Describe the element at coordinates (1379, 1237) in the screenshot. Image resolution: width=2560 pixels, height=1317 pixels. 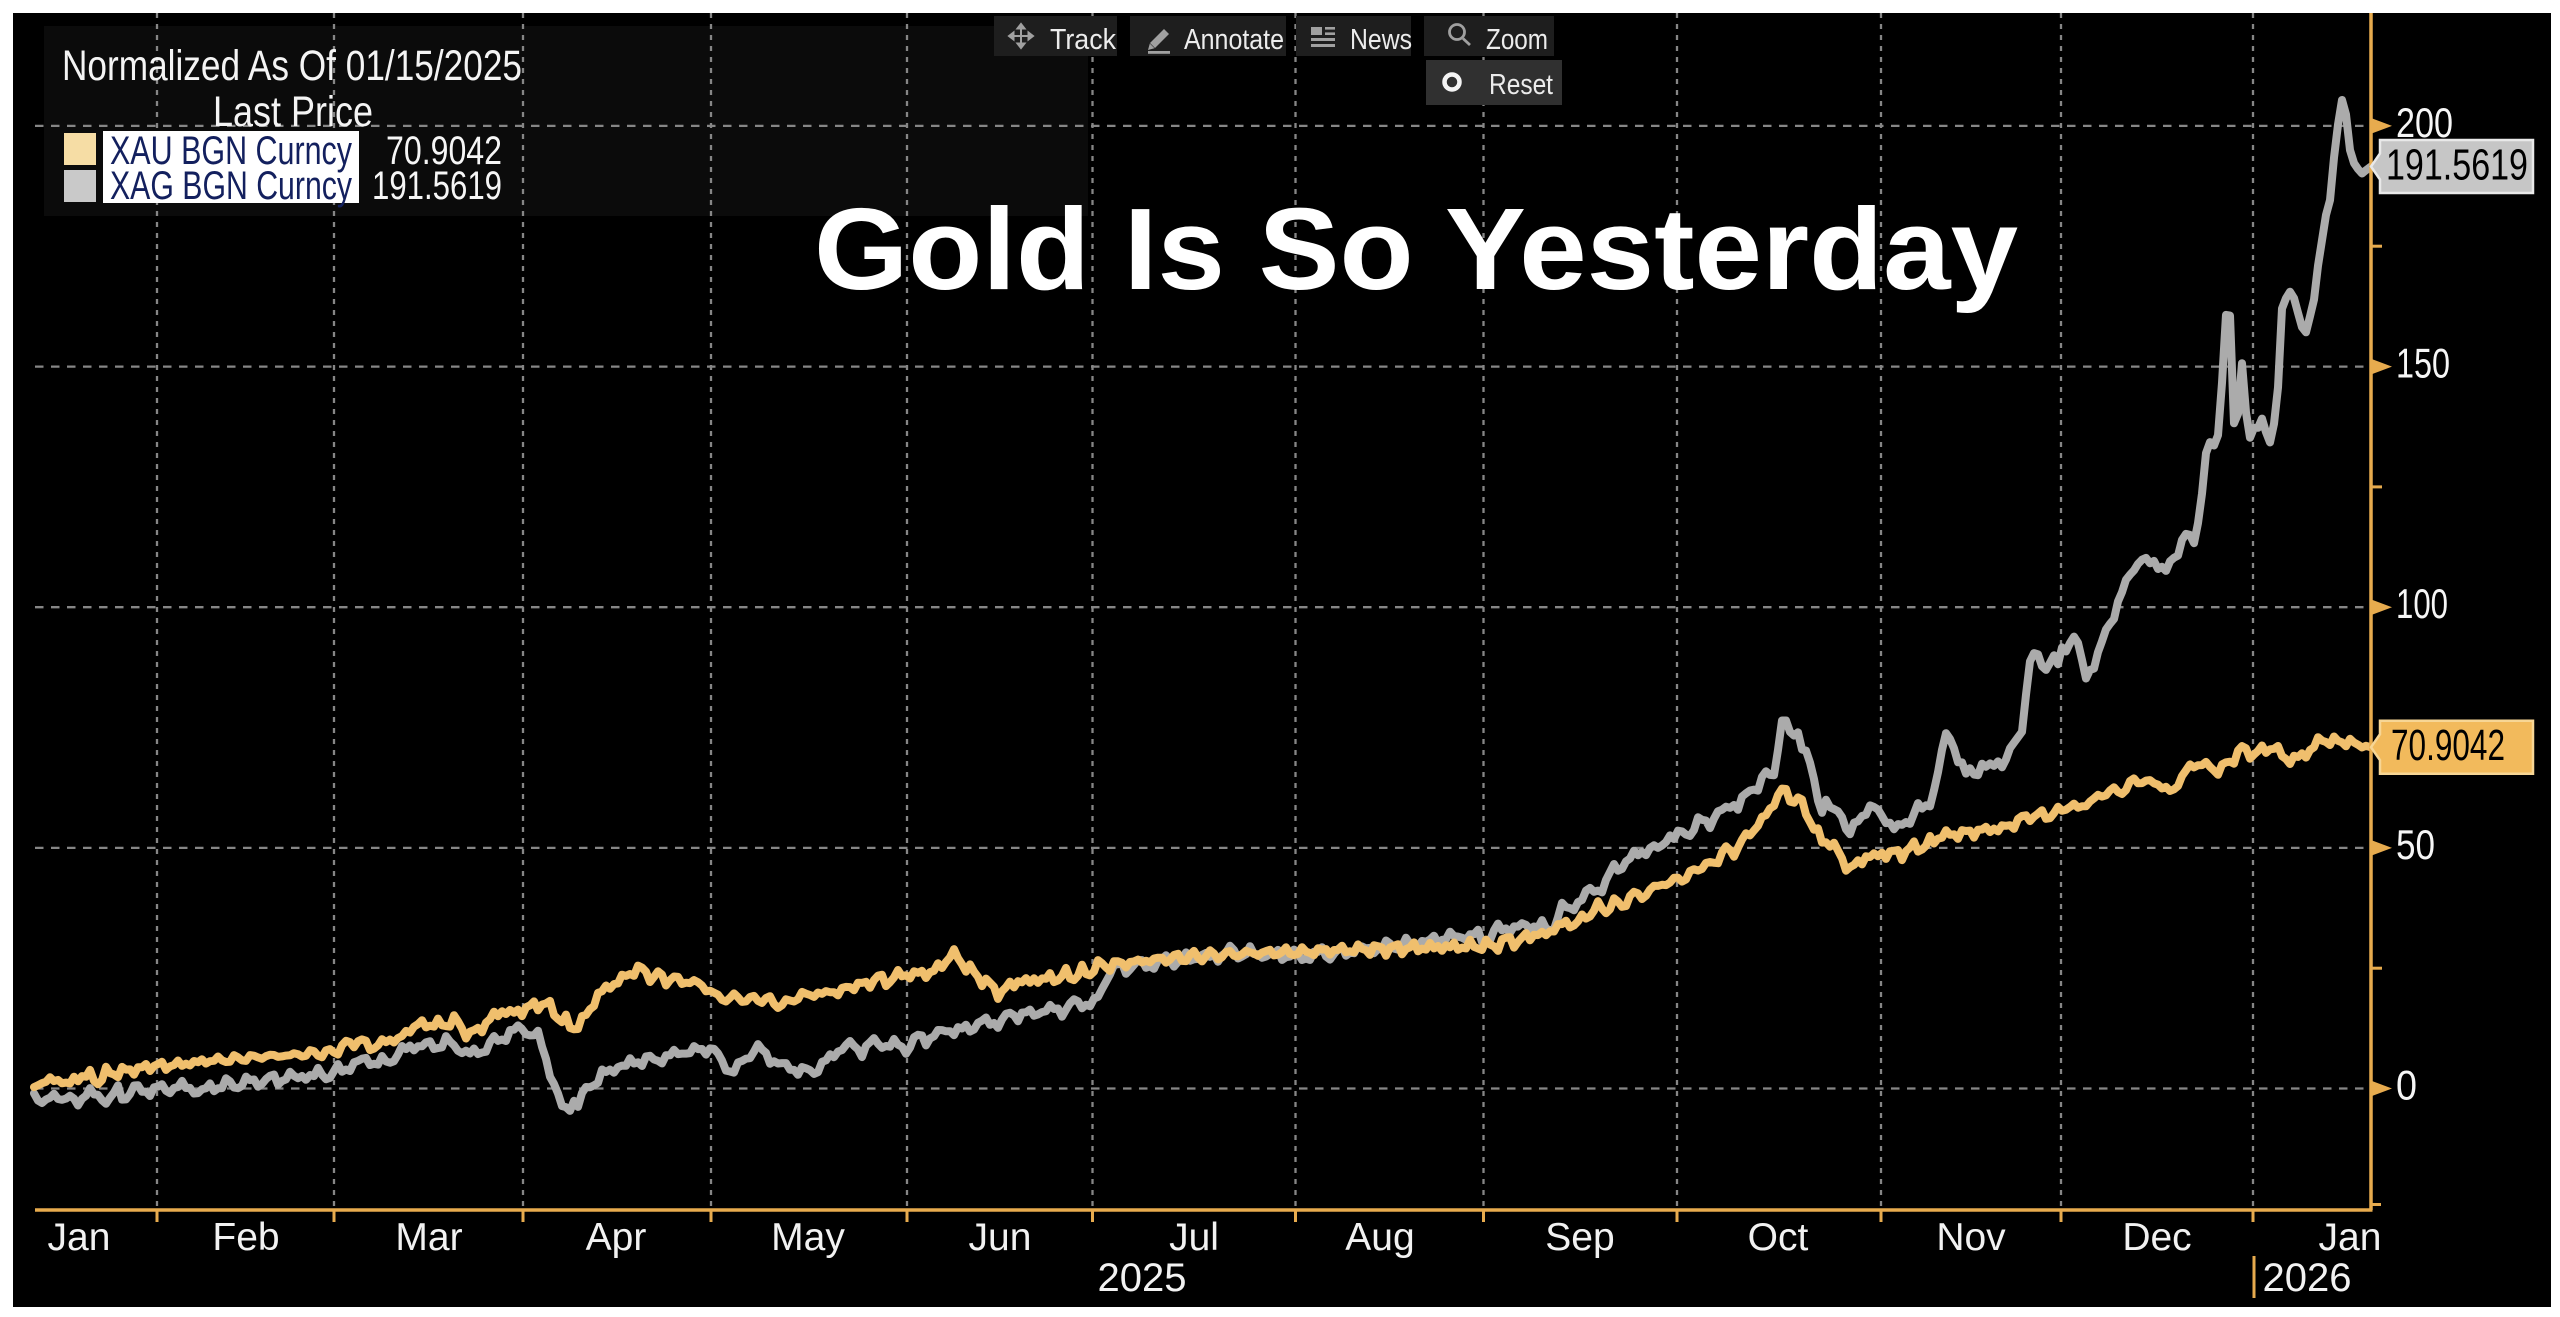
I see `svg-text: Aug` at that location.